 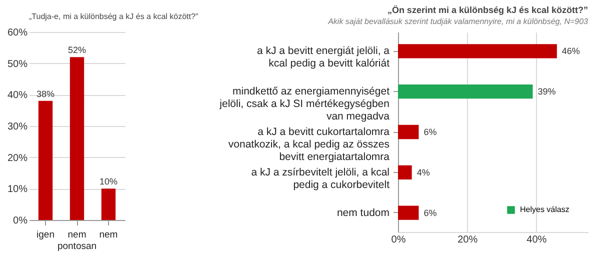 I want to click on data-label: 10%, so click(x=108, y=181).